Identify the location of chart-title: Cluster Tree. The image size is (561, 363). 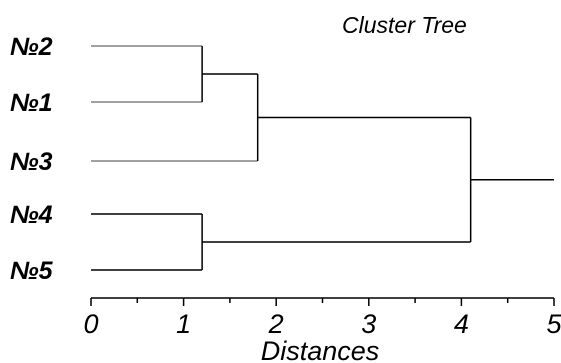
(404, 25).